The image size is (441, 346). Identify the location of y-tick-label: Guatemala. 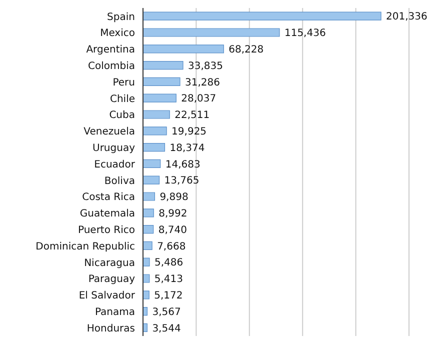
(107, 214).